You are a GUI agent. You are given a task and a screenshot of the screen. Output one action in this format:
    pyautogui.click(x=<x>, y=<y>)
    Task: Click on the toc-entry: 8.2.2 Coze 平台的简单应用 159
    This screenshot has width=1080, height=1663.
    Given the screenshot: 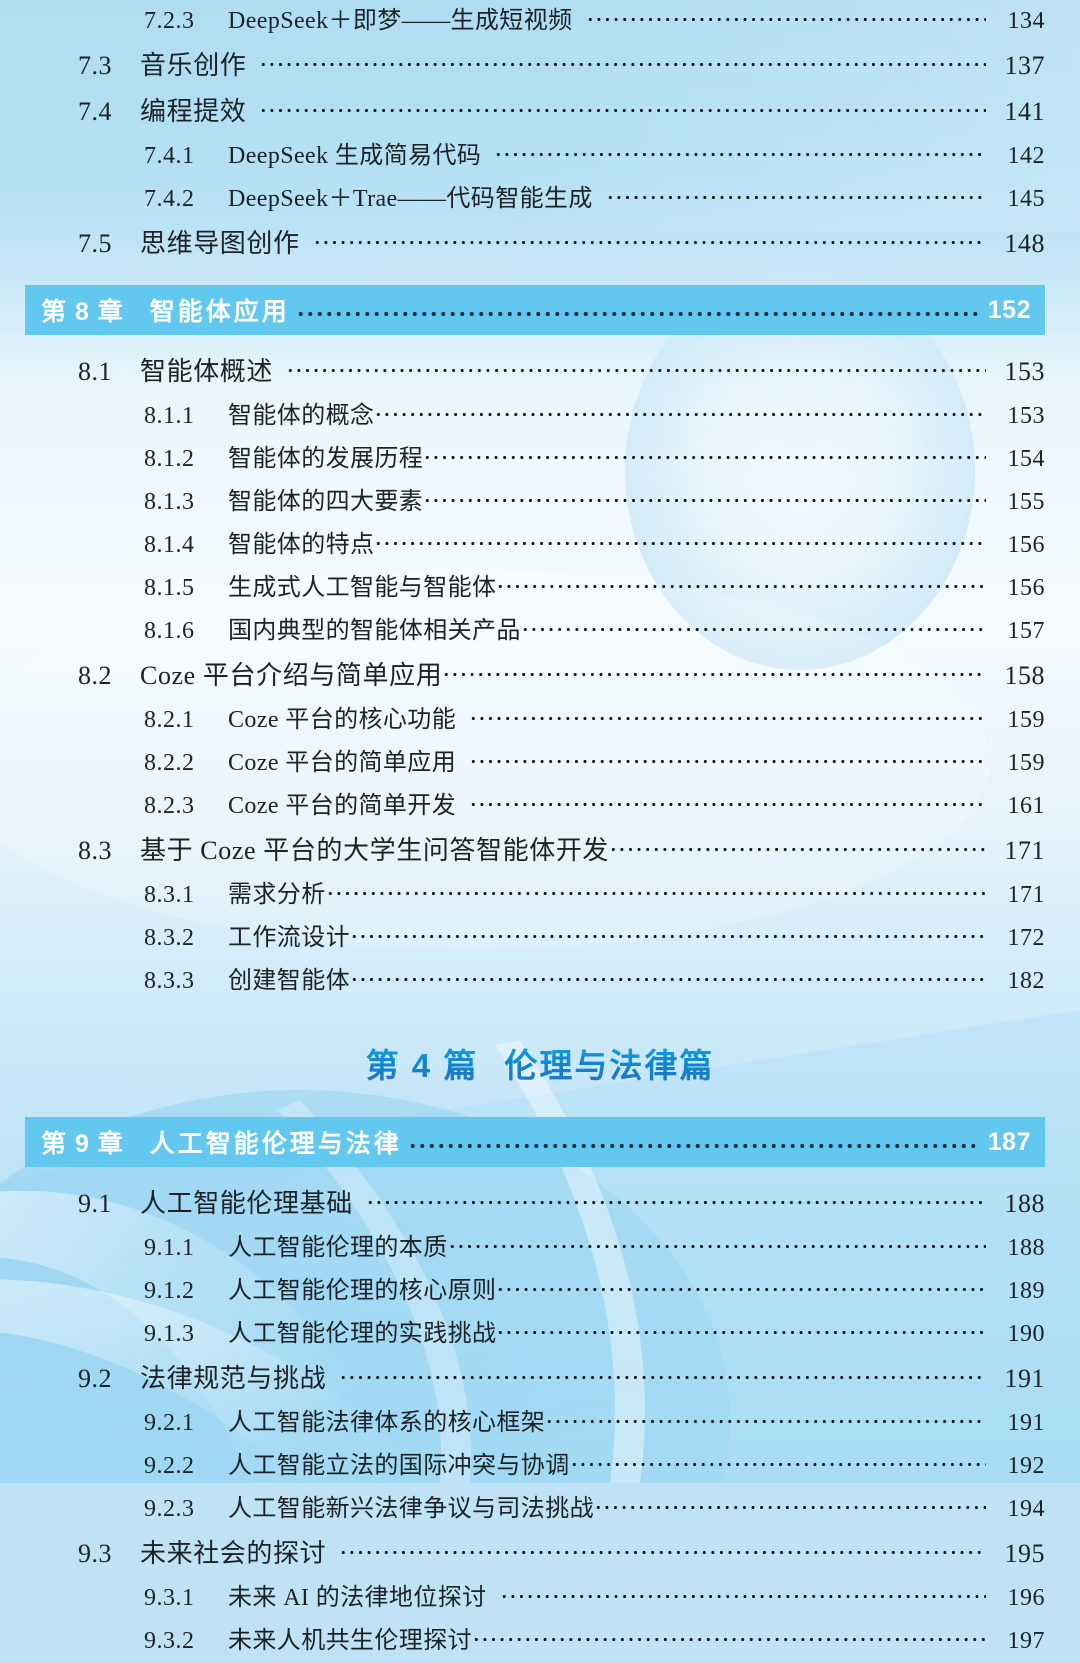 What is the action you would take?
    pyautogui.click(x=594, y=763)
    